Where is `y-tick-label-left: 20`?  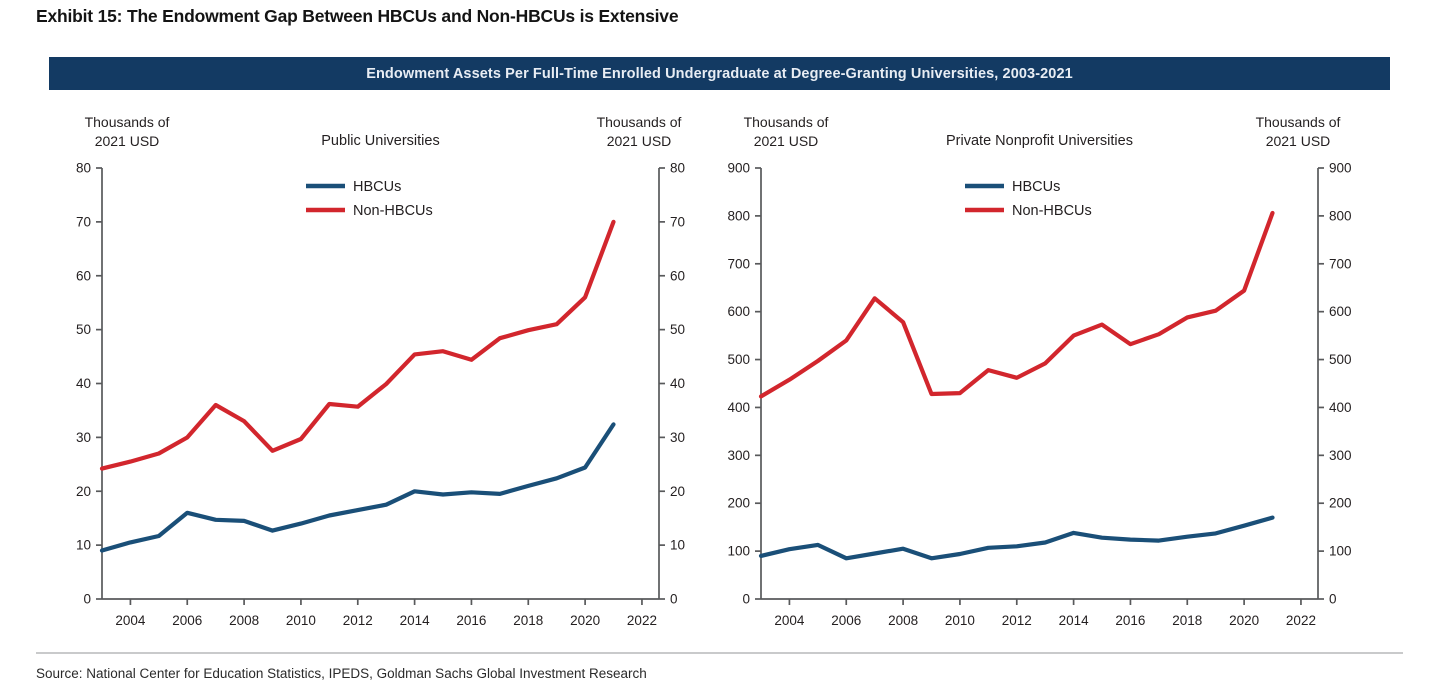
y-tick-label-left: 20 is located at coordinates (83, 491).